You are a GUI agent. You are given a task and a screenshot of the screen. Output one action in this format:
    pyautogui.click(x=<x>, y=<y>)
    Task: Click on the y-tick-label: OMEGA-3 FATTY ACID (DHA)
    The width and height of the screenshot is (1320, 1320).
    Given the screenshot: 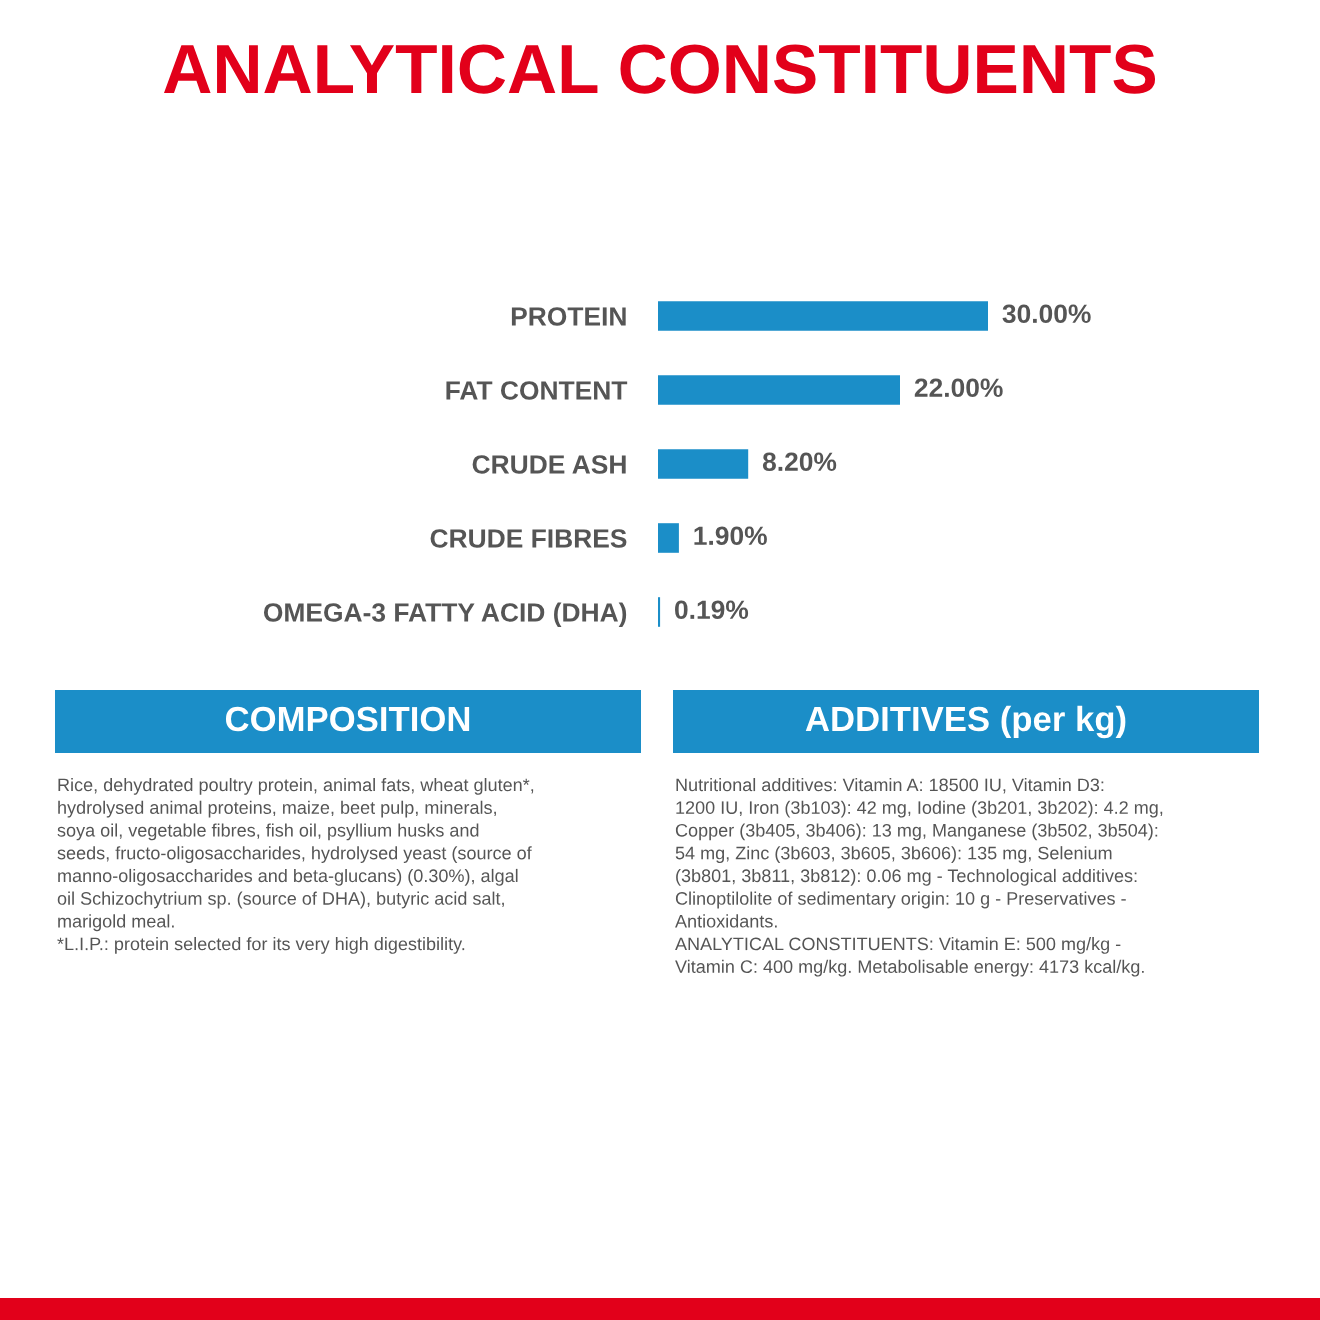 What is the action you would take?
    pyautogui.click(x=445, y=615)
    